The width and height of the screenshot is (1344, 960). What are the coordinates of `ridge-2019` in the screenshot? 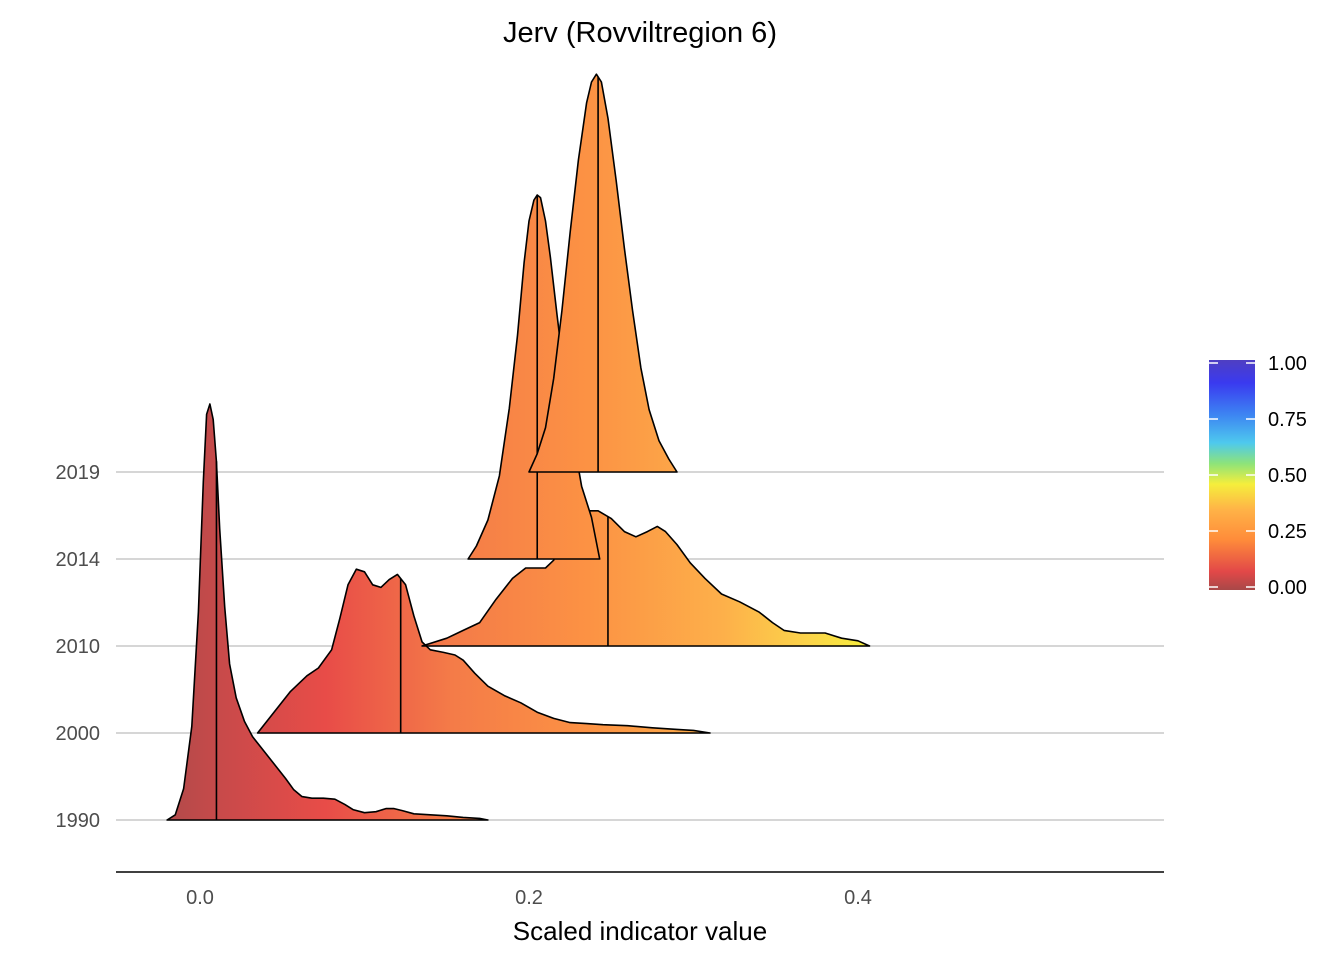 It's located at (603, 273).